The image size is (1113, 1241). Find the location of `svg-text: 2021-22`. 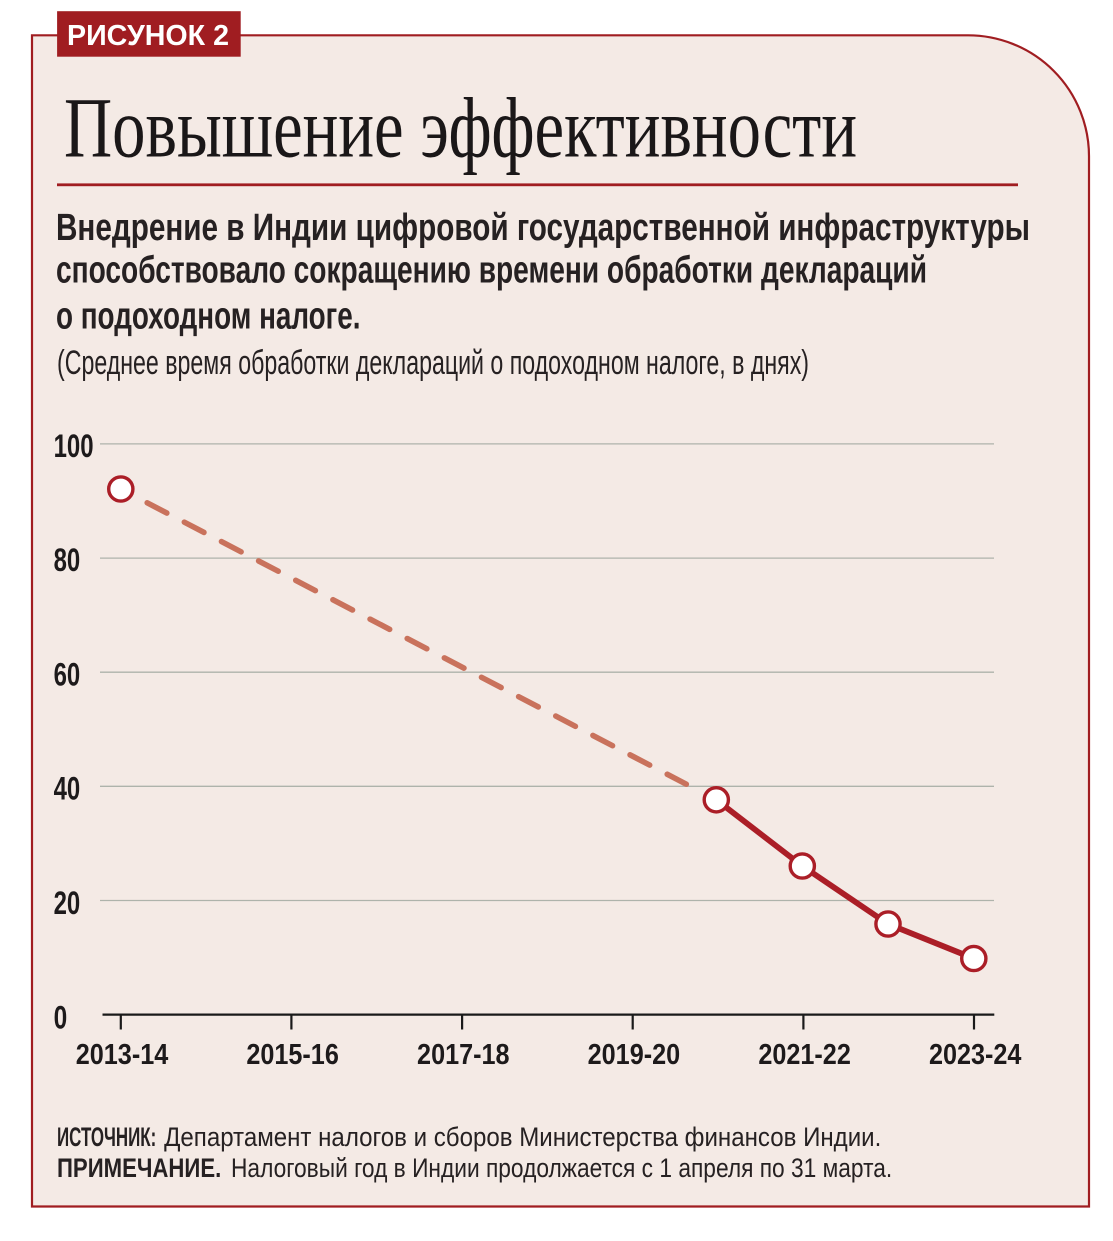

svg-text: 2021-22 is located at coordinates (804, 1055).